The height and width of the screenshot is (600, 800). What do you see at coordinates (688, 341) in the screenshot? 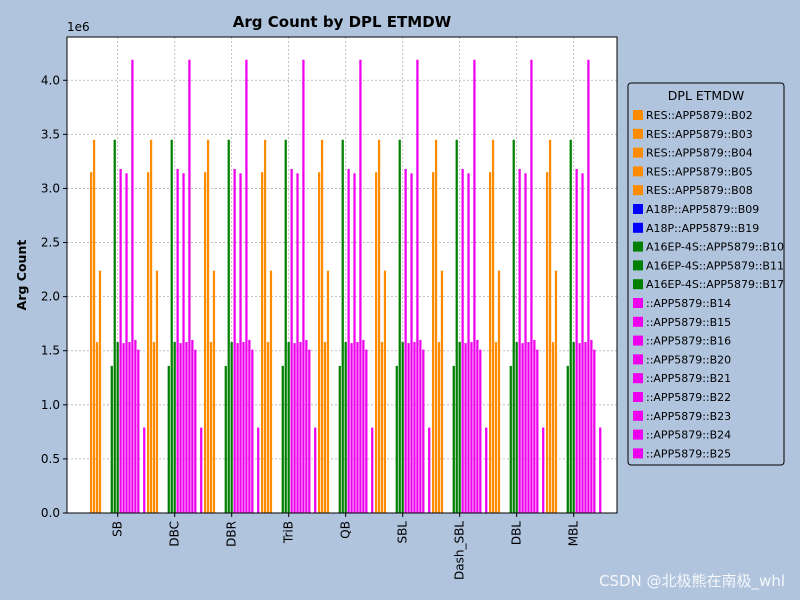
I see `legend-label: ::APP5879::B16` at bounding box center [688, 341].